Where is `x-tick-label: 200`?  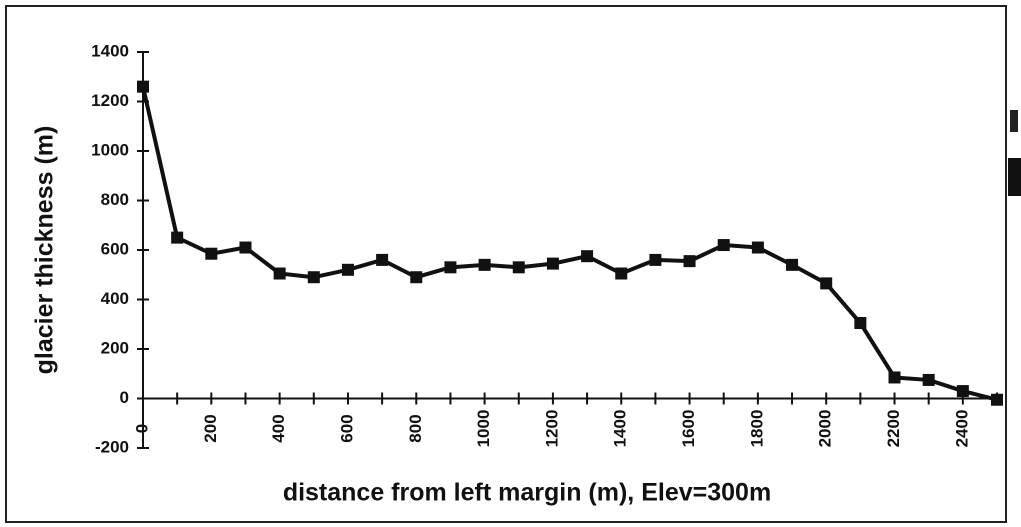
x-tick-label: 200 is located at coordinates (210, 428).